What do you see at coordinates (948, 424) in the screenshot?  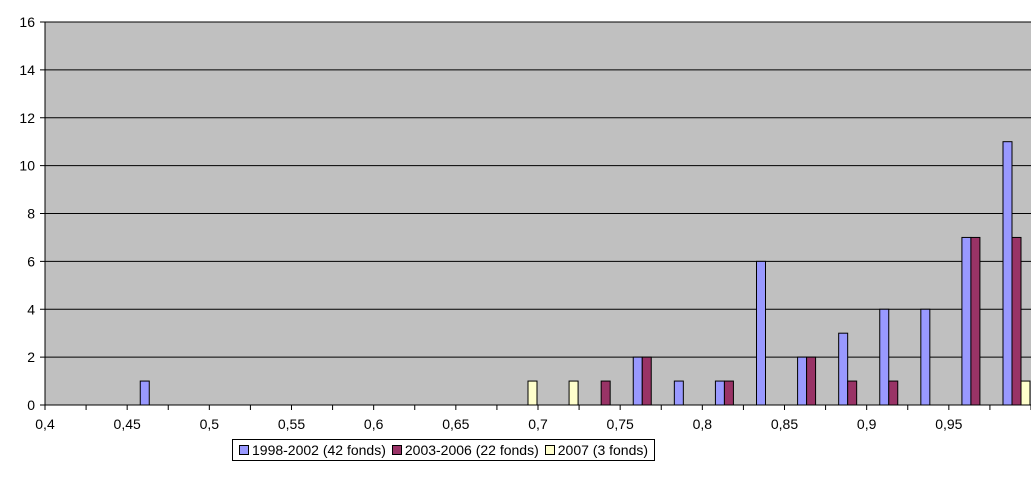 I see `x-tick-label: 0,95` at bounding box center [948, 424].